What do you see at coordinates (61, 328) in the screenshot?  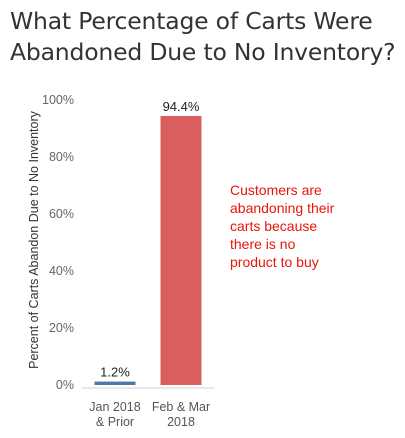 I see `y-tick-label: 20%` at bounding box center [61, 328].